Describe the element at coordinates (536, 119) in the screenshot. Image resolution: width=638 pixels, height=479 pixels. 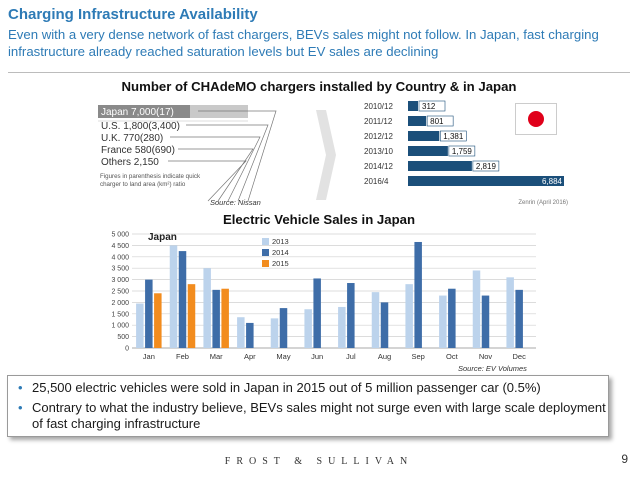
I see `japan-flag-icon` at that location.